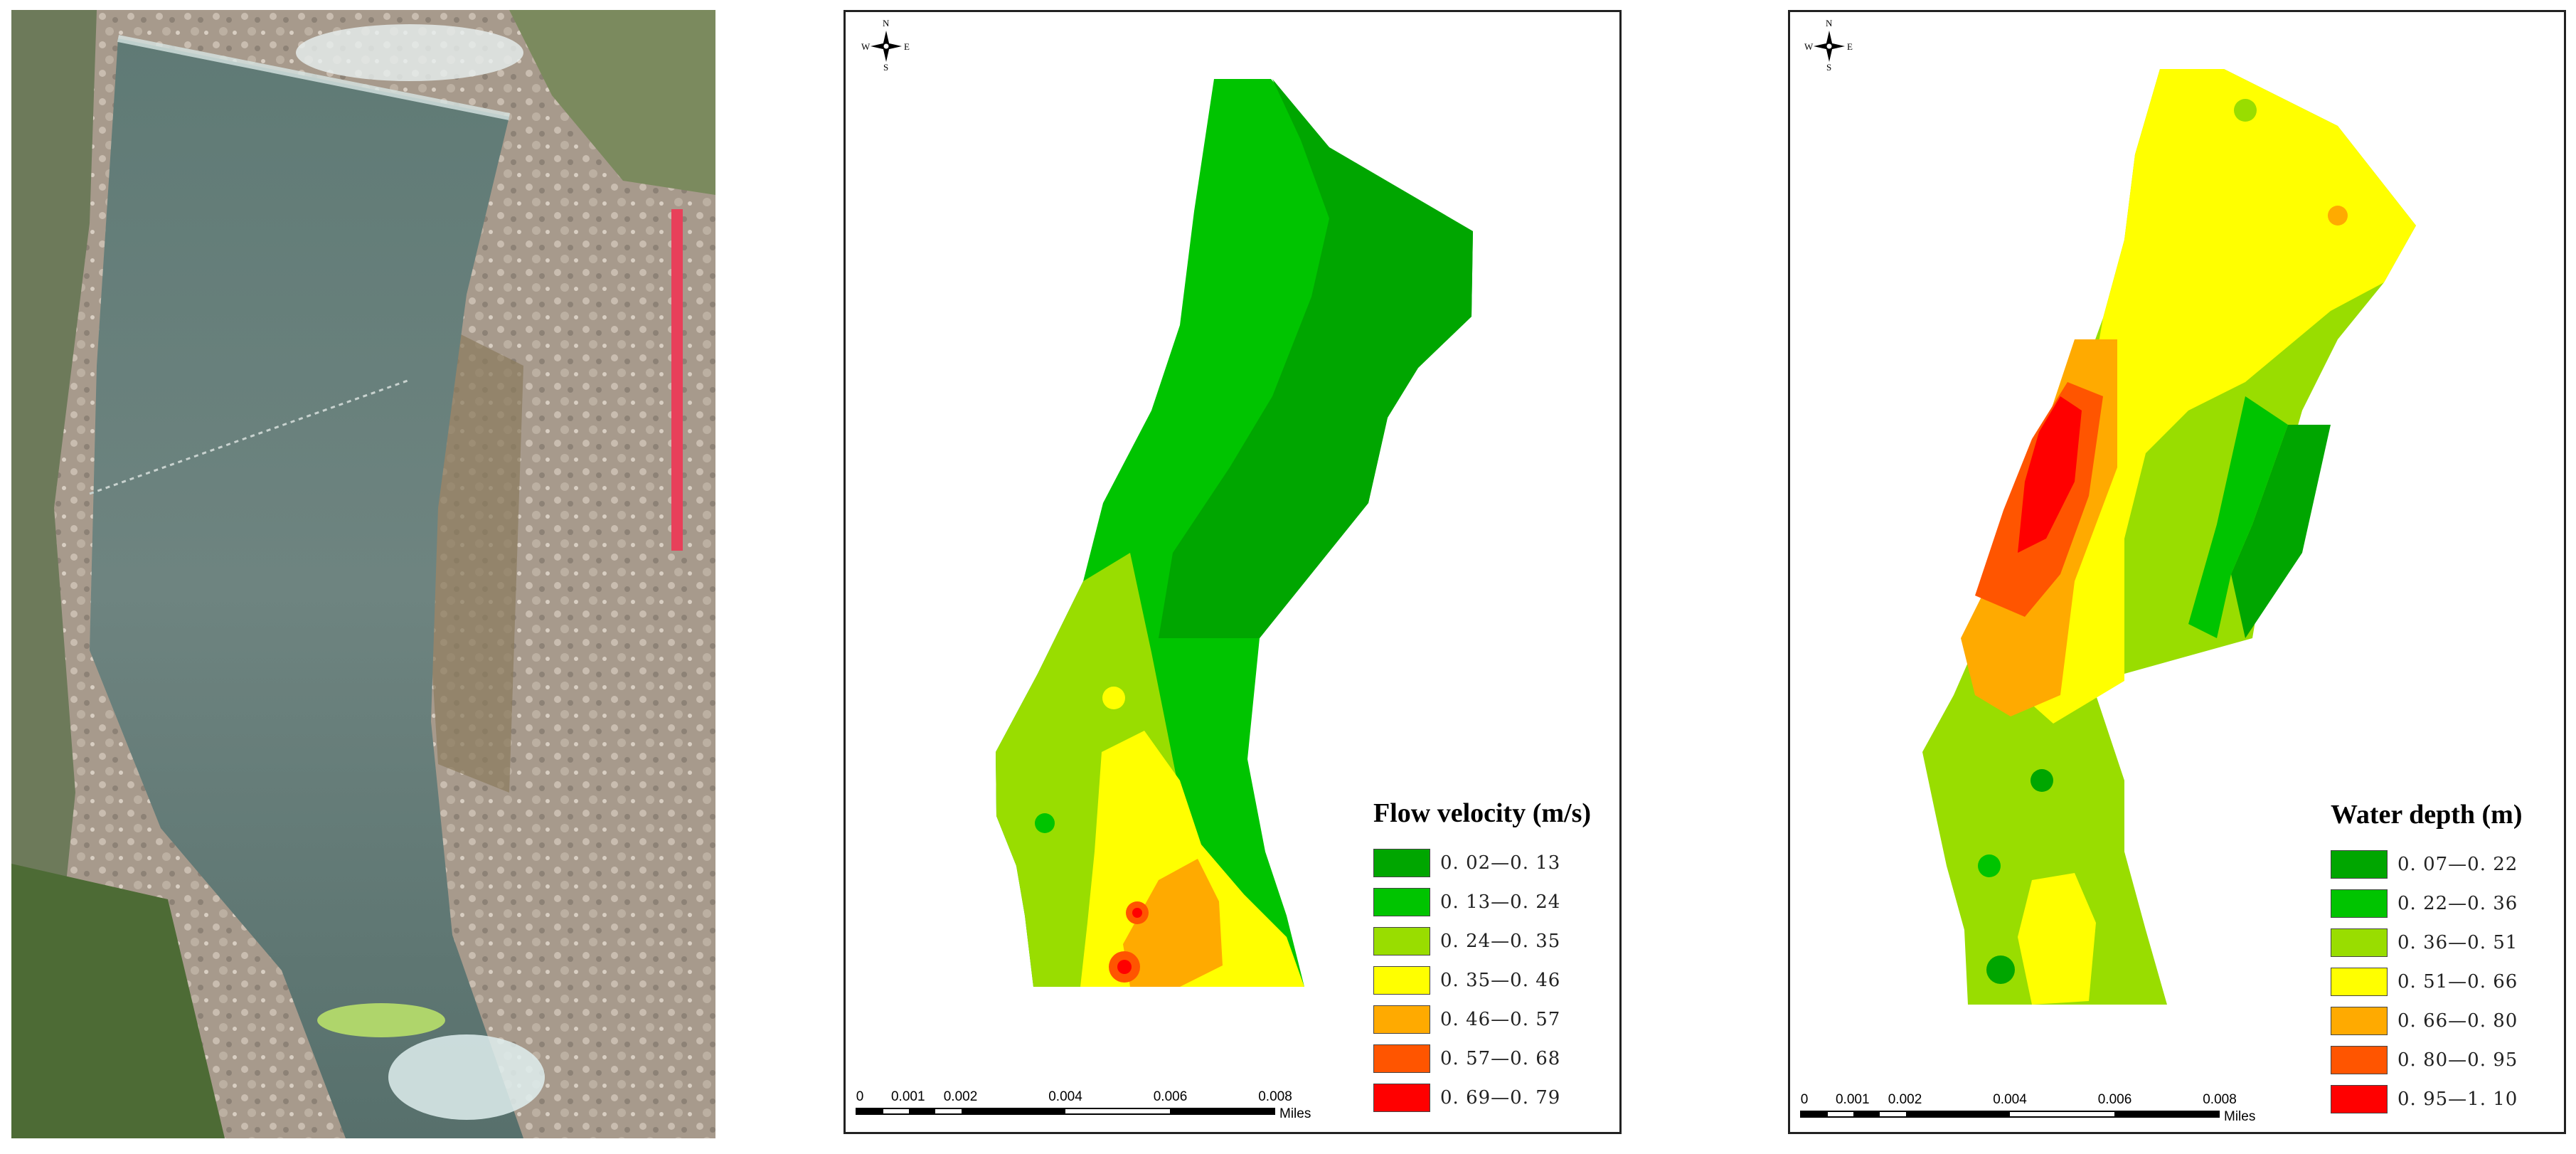 This screenshot has height=1154, width=2576. Describe the element at coordinates (2457, 1021) in the screenshot. I see `legend-label: 0. 66—0. 80` at that location.